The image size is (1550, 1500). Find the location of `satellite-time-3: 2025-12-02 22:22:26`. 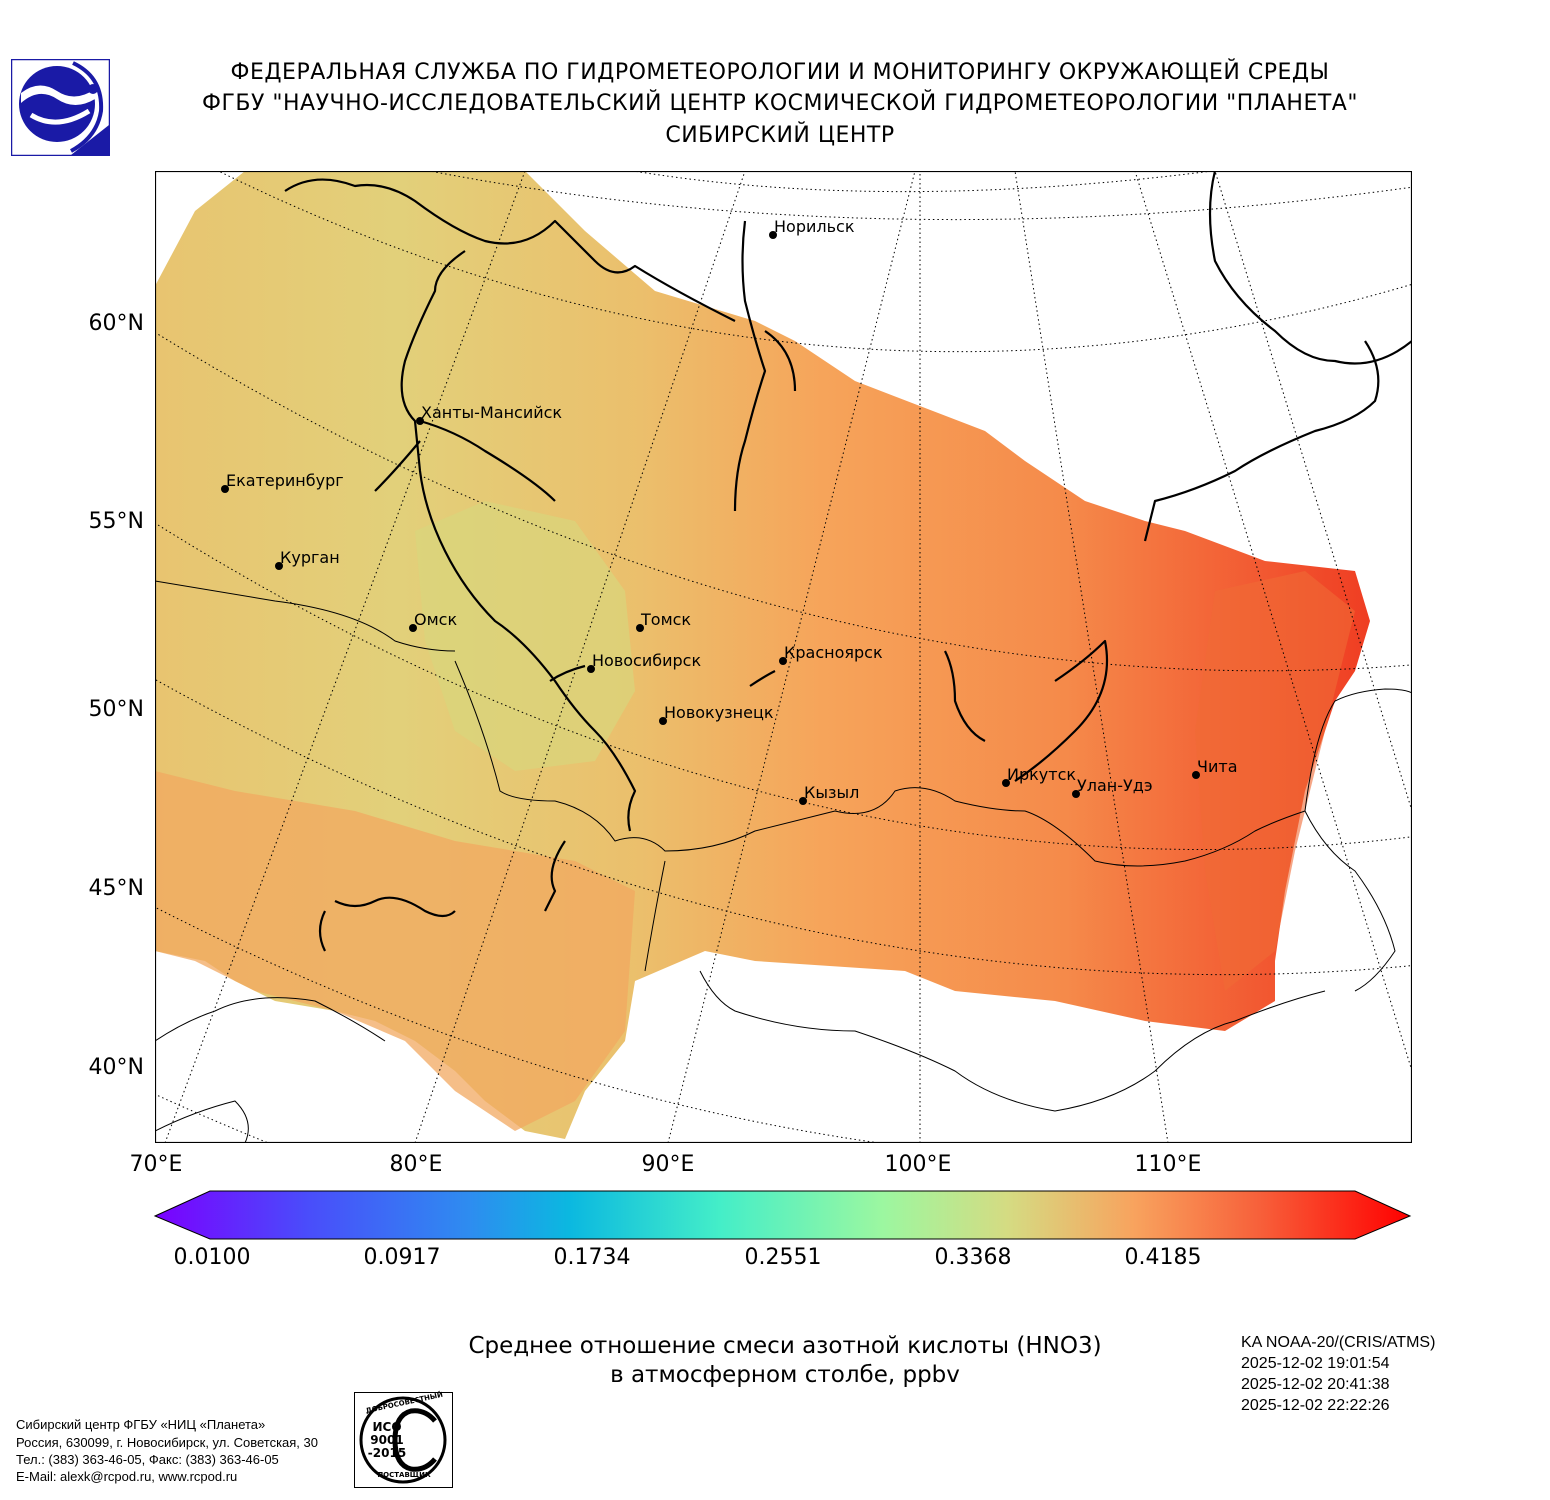

satellite-time-3: 2025-12-02 22:22:26 is located at coordinates (1315, 1405).